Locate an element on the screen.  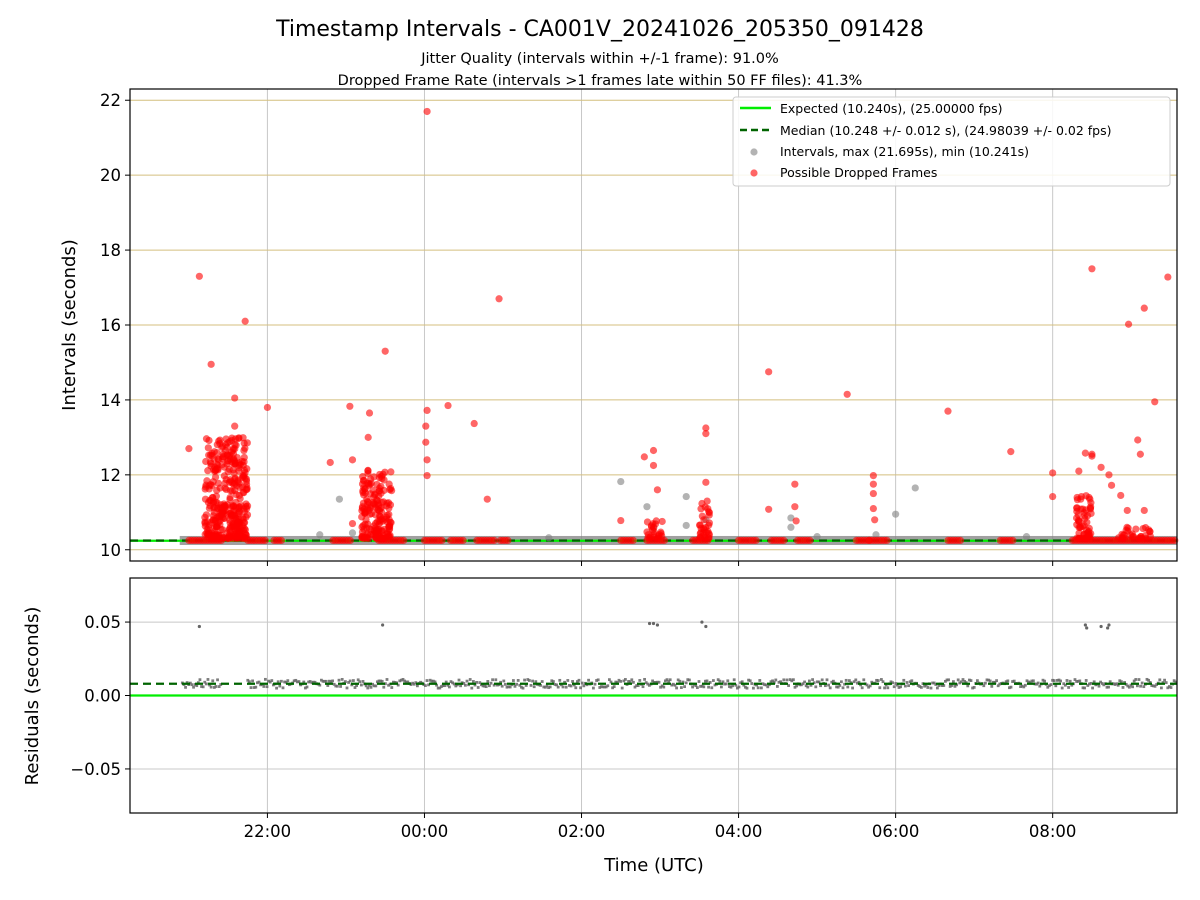
legend-expected-label: Expected (10.240s), (25.00000 fps) is located at coordinates (891, 108).